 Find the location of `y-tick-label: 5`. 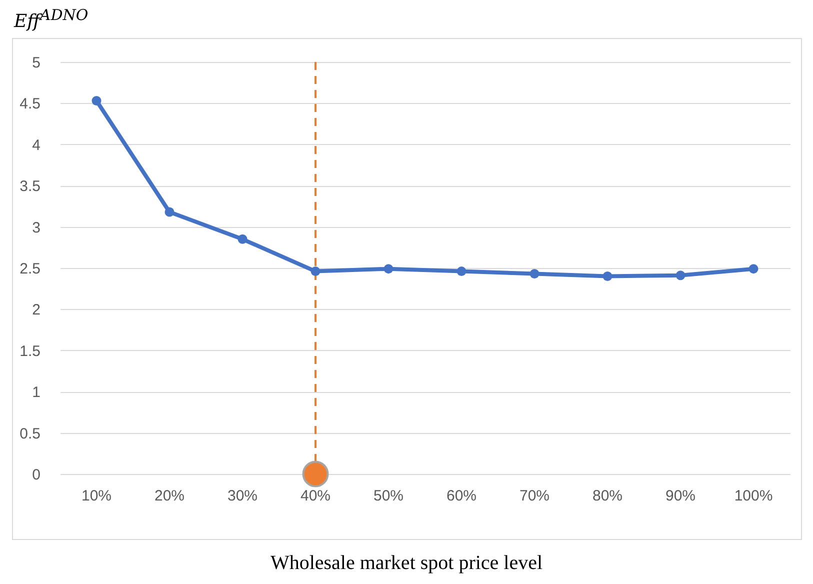

y-tick-label: 5 is located at coordinates (36, 63).